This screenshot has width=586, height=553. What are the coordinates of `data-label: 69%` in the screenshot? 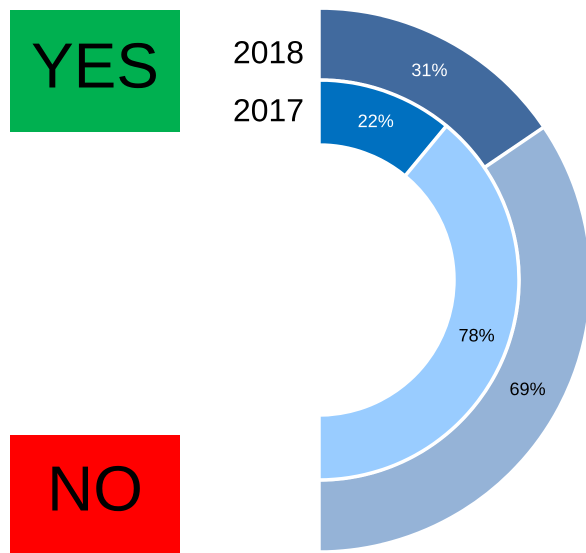 It's located at (527, 389).